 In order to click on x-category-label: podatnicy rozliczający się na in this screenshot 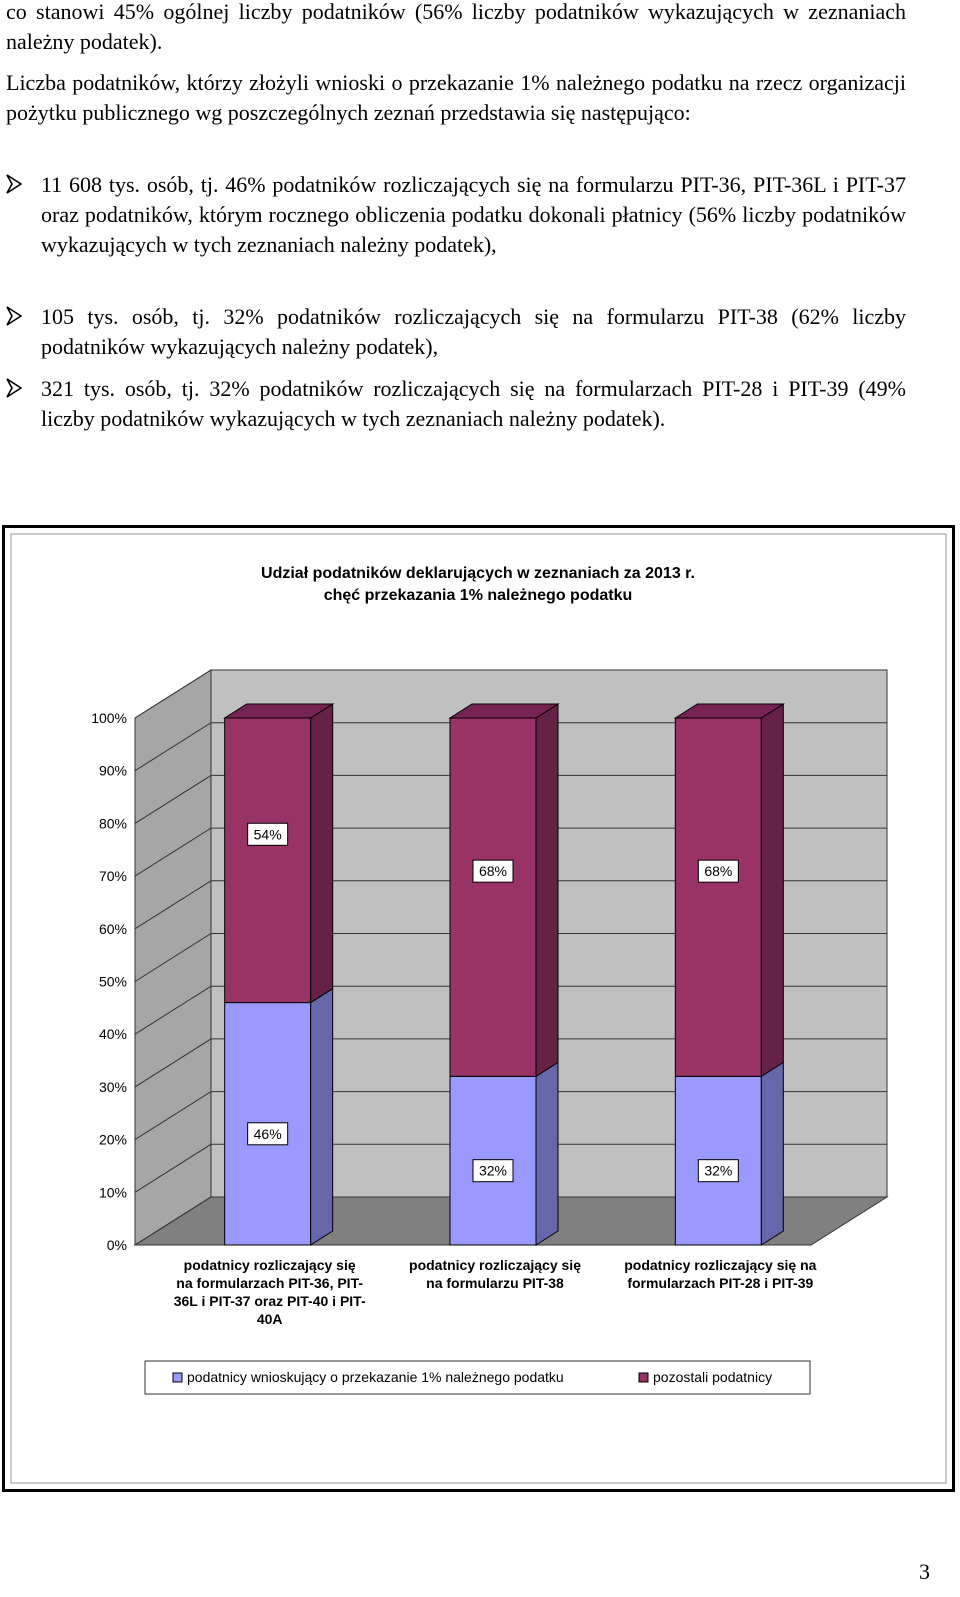, I will do `click(720, 1265)`.